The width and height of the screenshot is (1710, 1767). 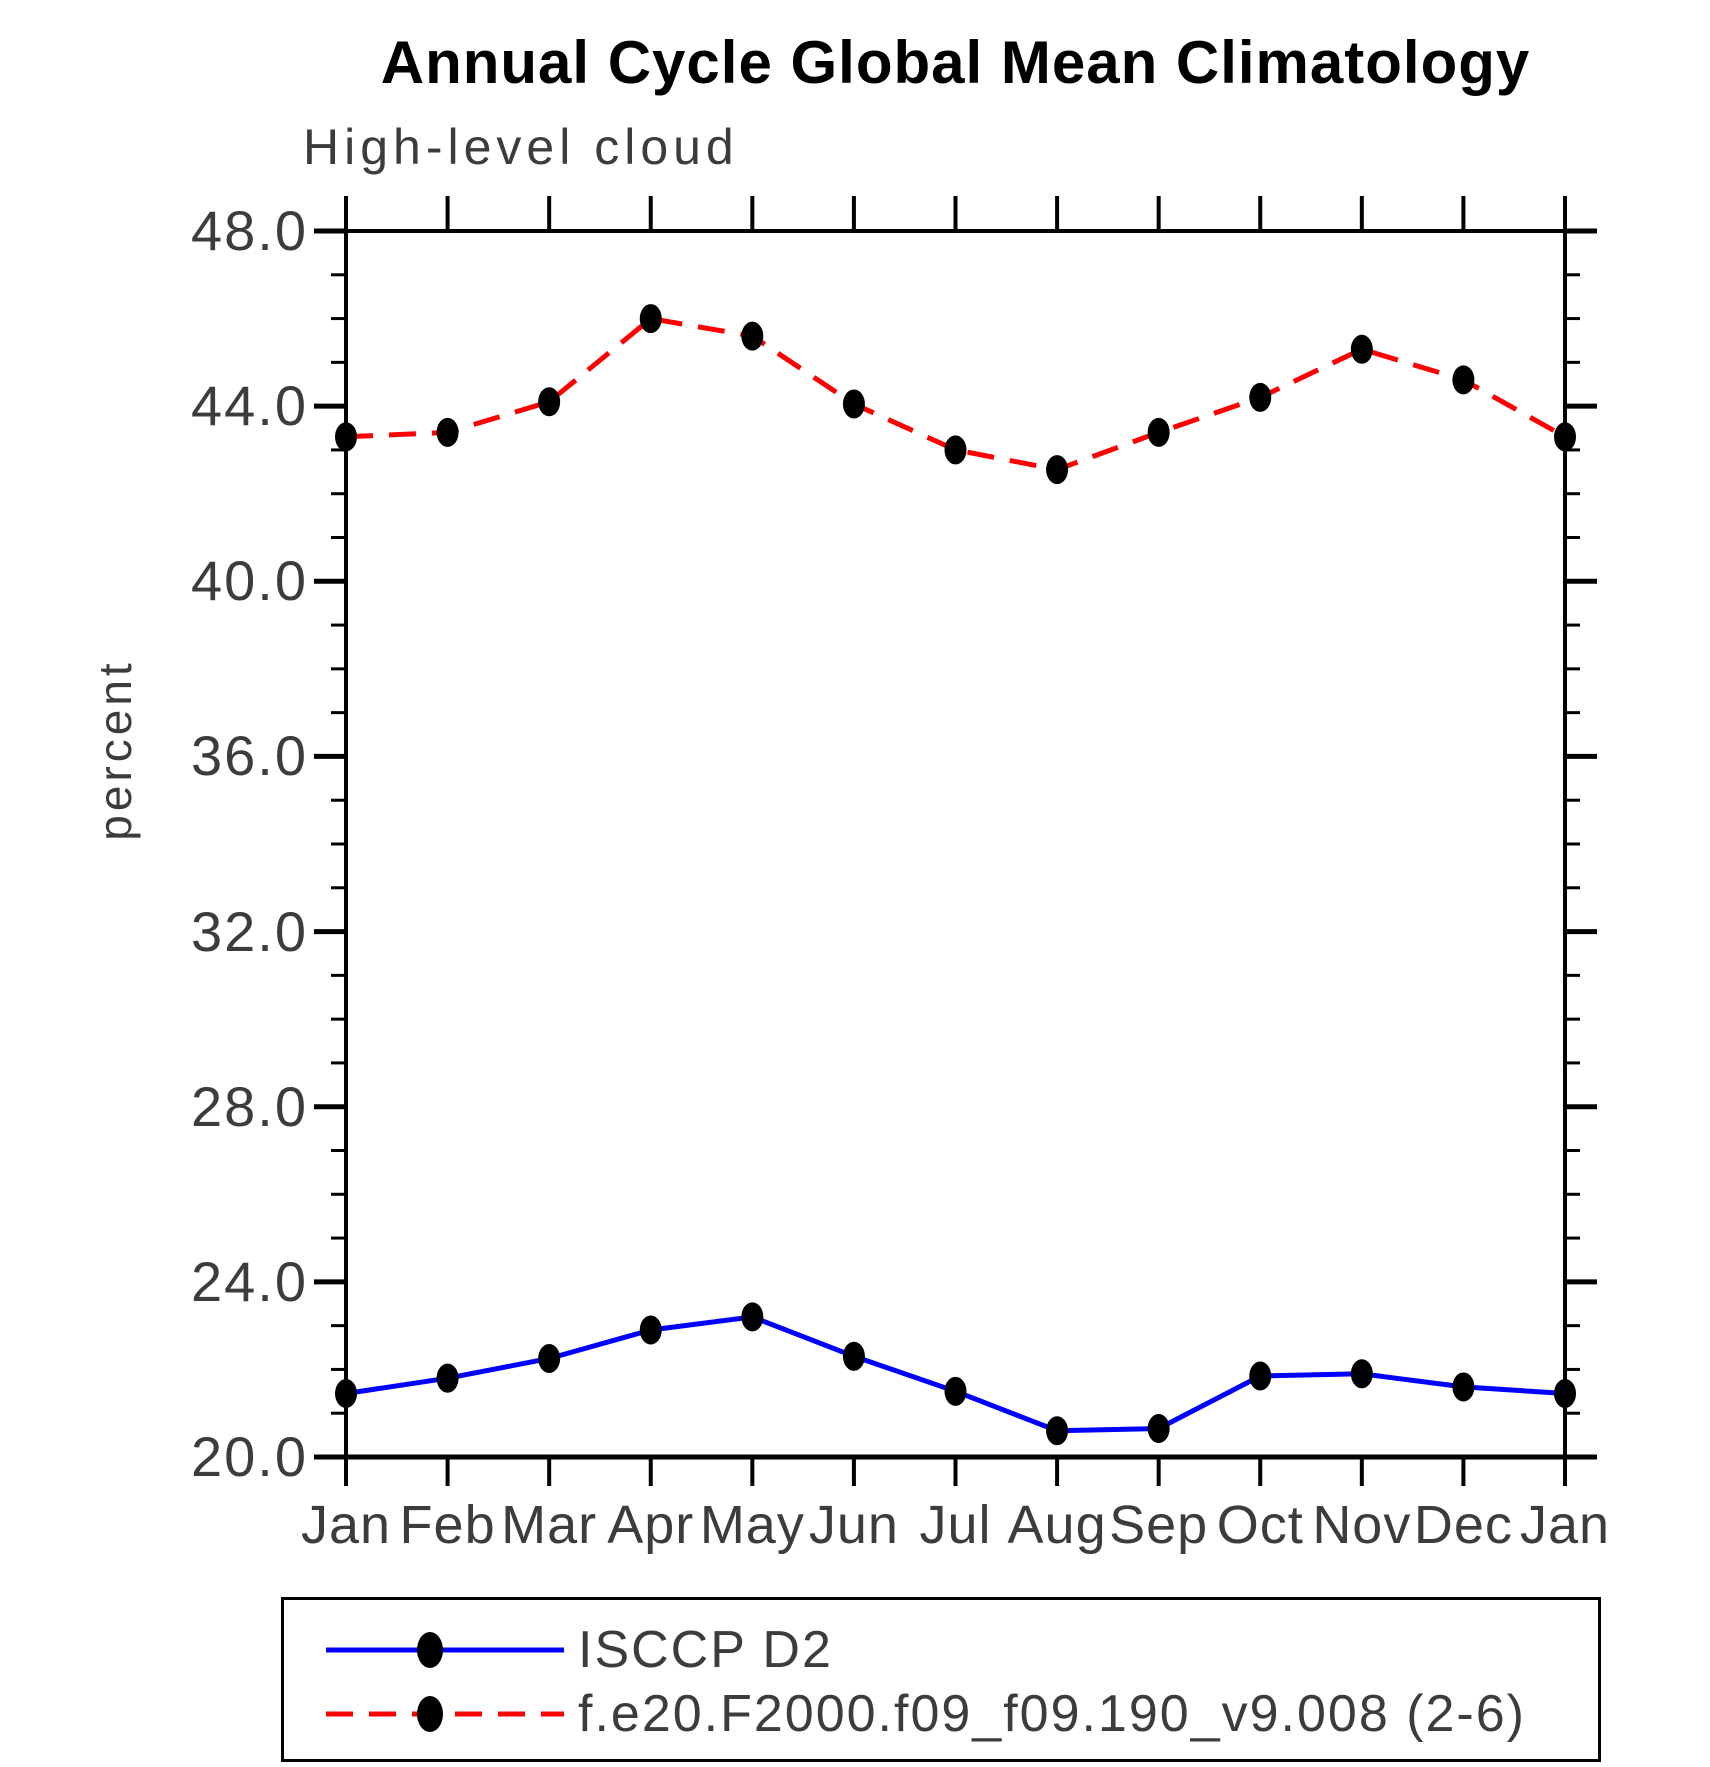 What do you see at coordinates (445, 1714) in the screenshot?
I see `legend-swatch-dashed-line` at bounding box center [445, 1714].